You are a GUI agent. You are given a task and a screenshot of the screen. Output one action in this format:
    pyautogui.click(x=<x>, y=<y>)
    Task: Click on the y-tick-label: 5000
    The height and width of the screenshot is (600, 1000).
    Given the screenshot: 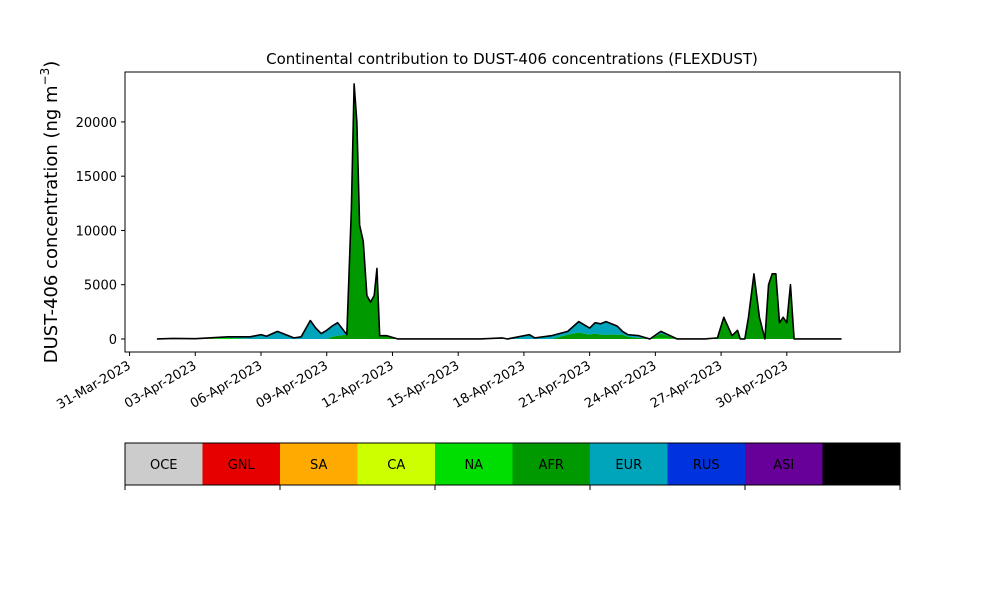 What is the action you would take?
    pyautogui.click(x=100, y=286)
    